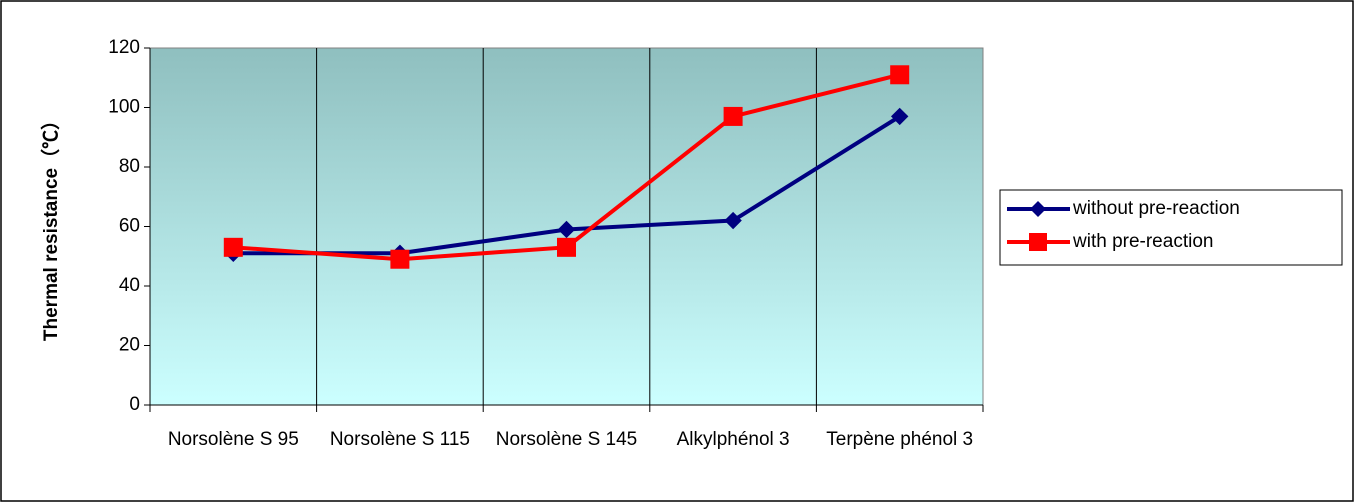 The width and height of the screenshot is (1354, 502). What do you see at coordinates (124, 47) in the screenshot?
I see `y-tick-label: 120` at bounding box center [124, 47].